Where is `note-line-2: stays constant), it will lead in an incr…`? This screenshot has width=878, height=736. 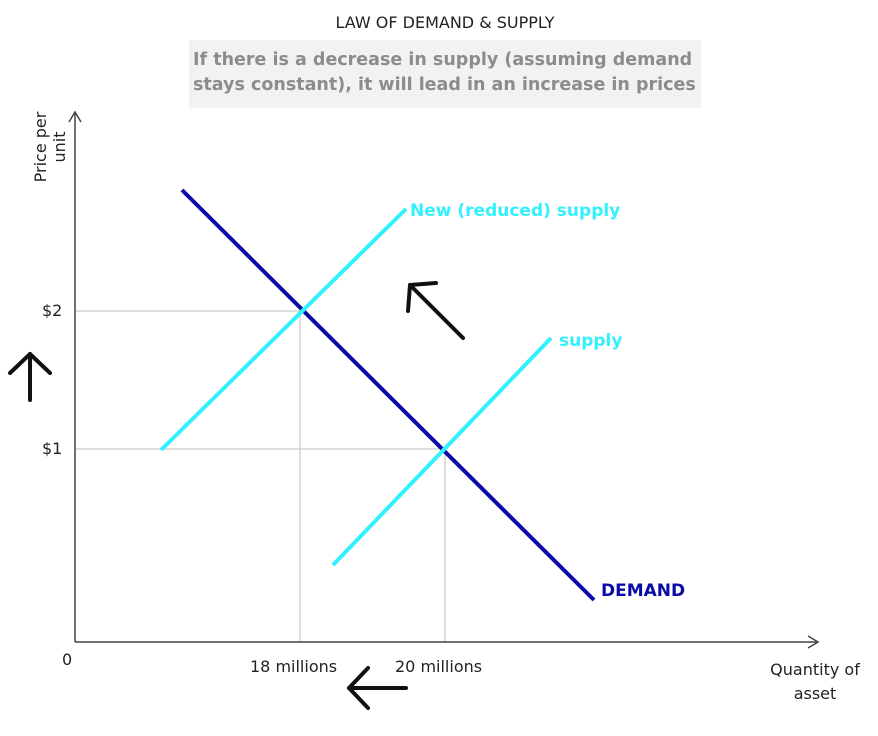 note-line-2: stays constant), it will lead in an incr… is located at coordinates (444, 85).